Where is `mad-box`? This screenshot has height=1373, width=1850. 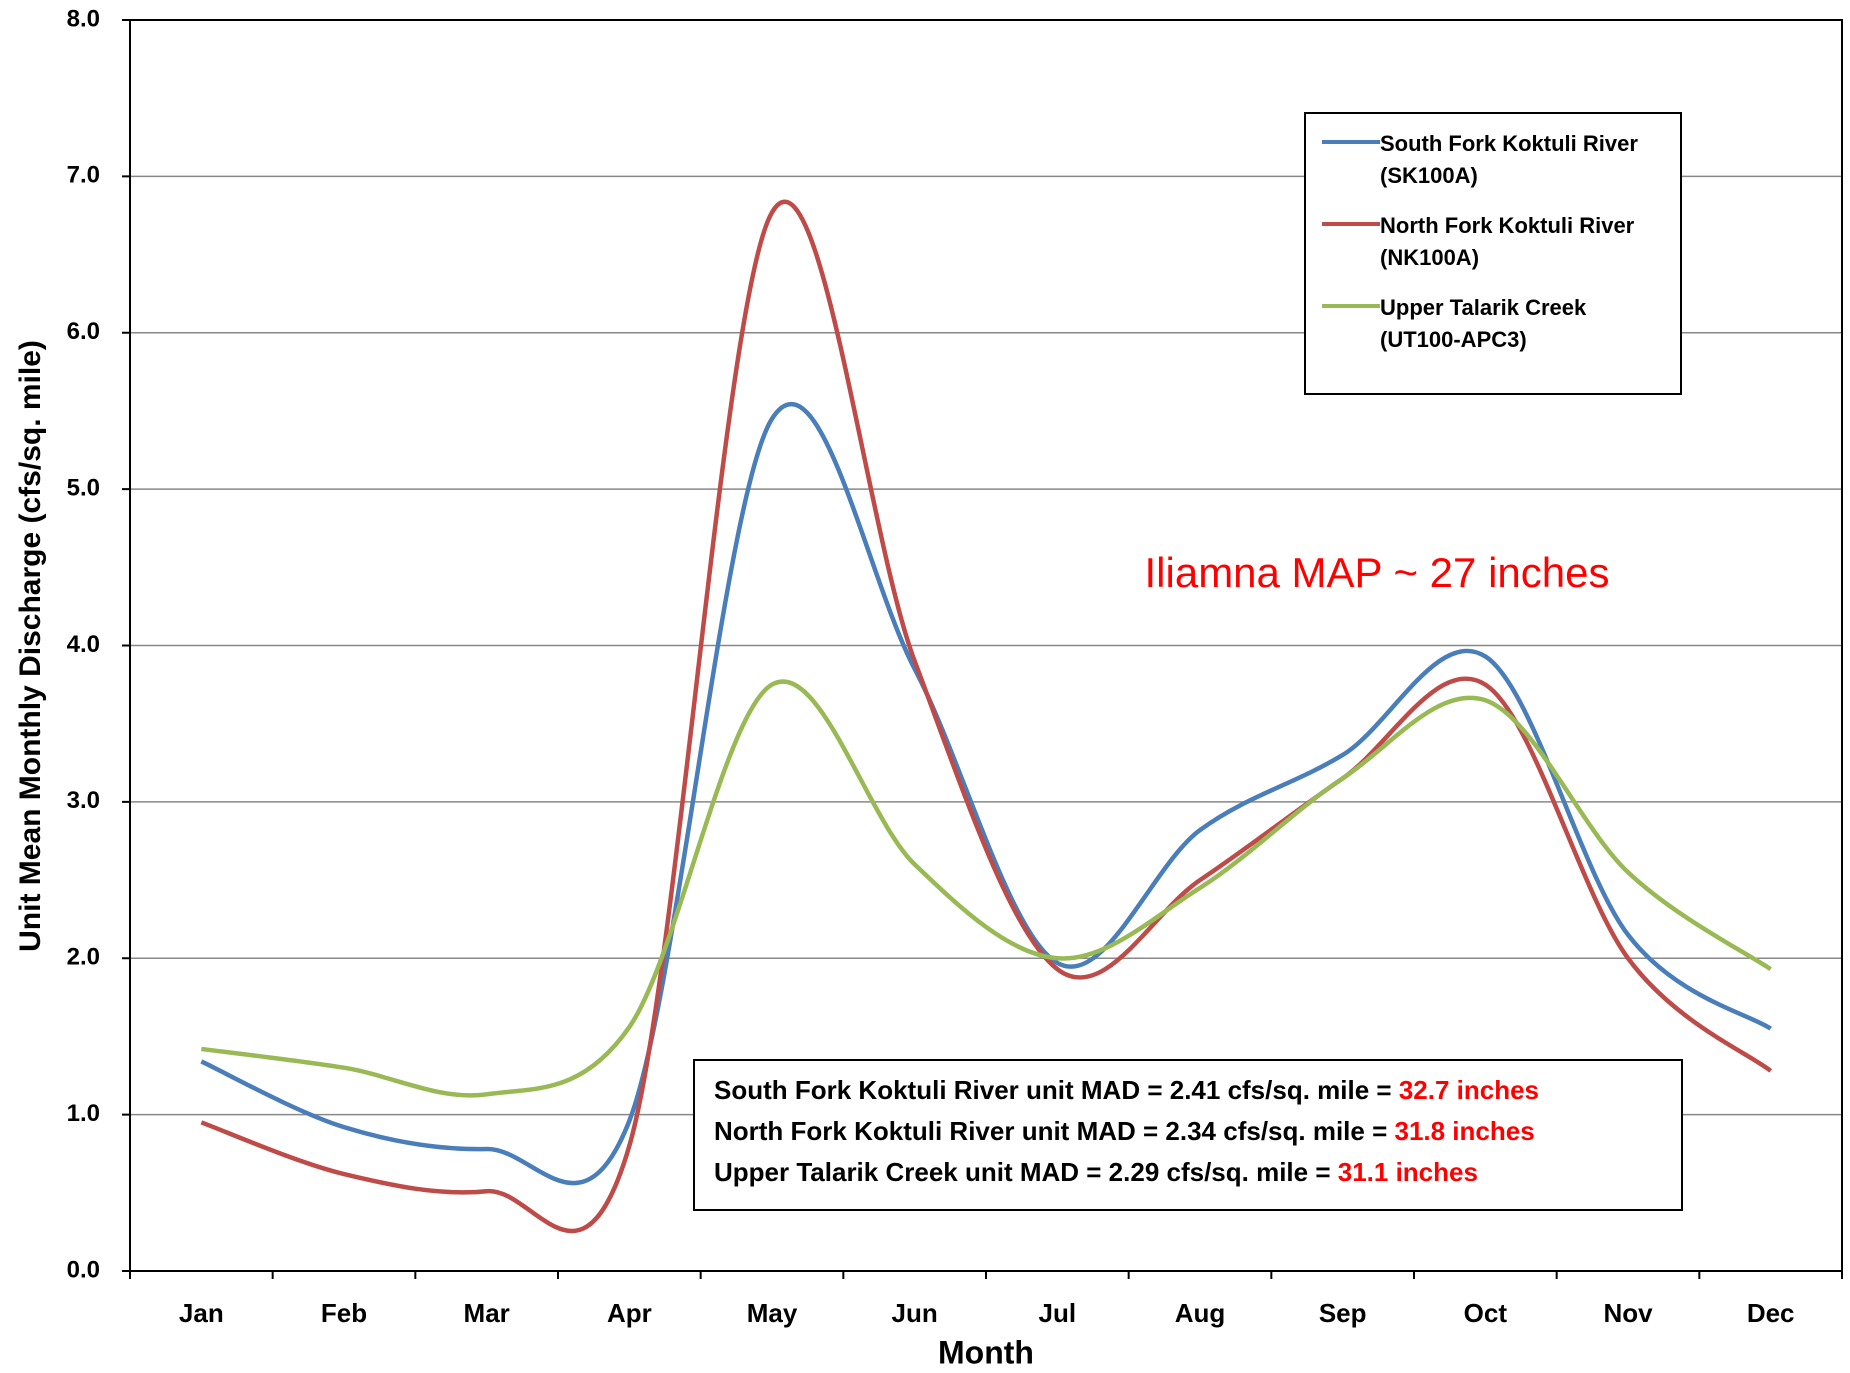 mad-box is located at coordinates (1188, 1135).